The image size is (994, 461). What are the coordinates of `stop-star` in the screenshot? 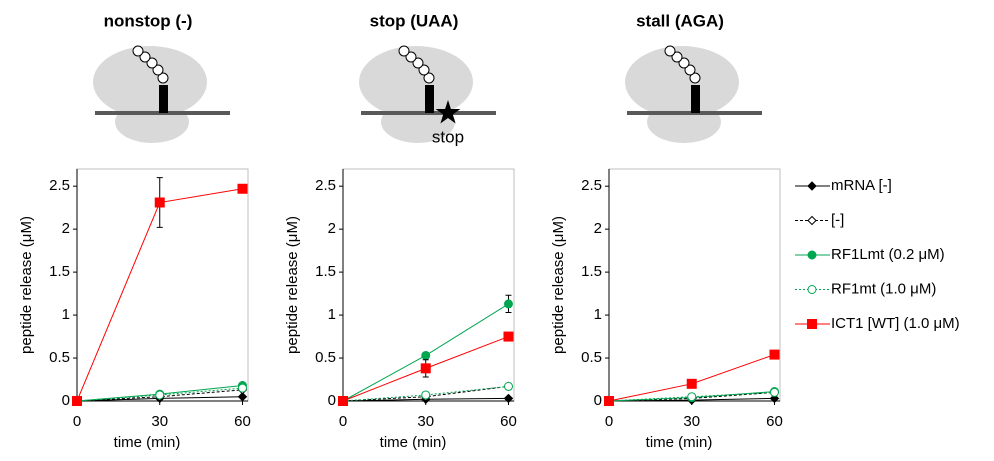 It's located at (448, 112).